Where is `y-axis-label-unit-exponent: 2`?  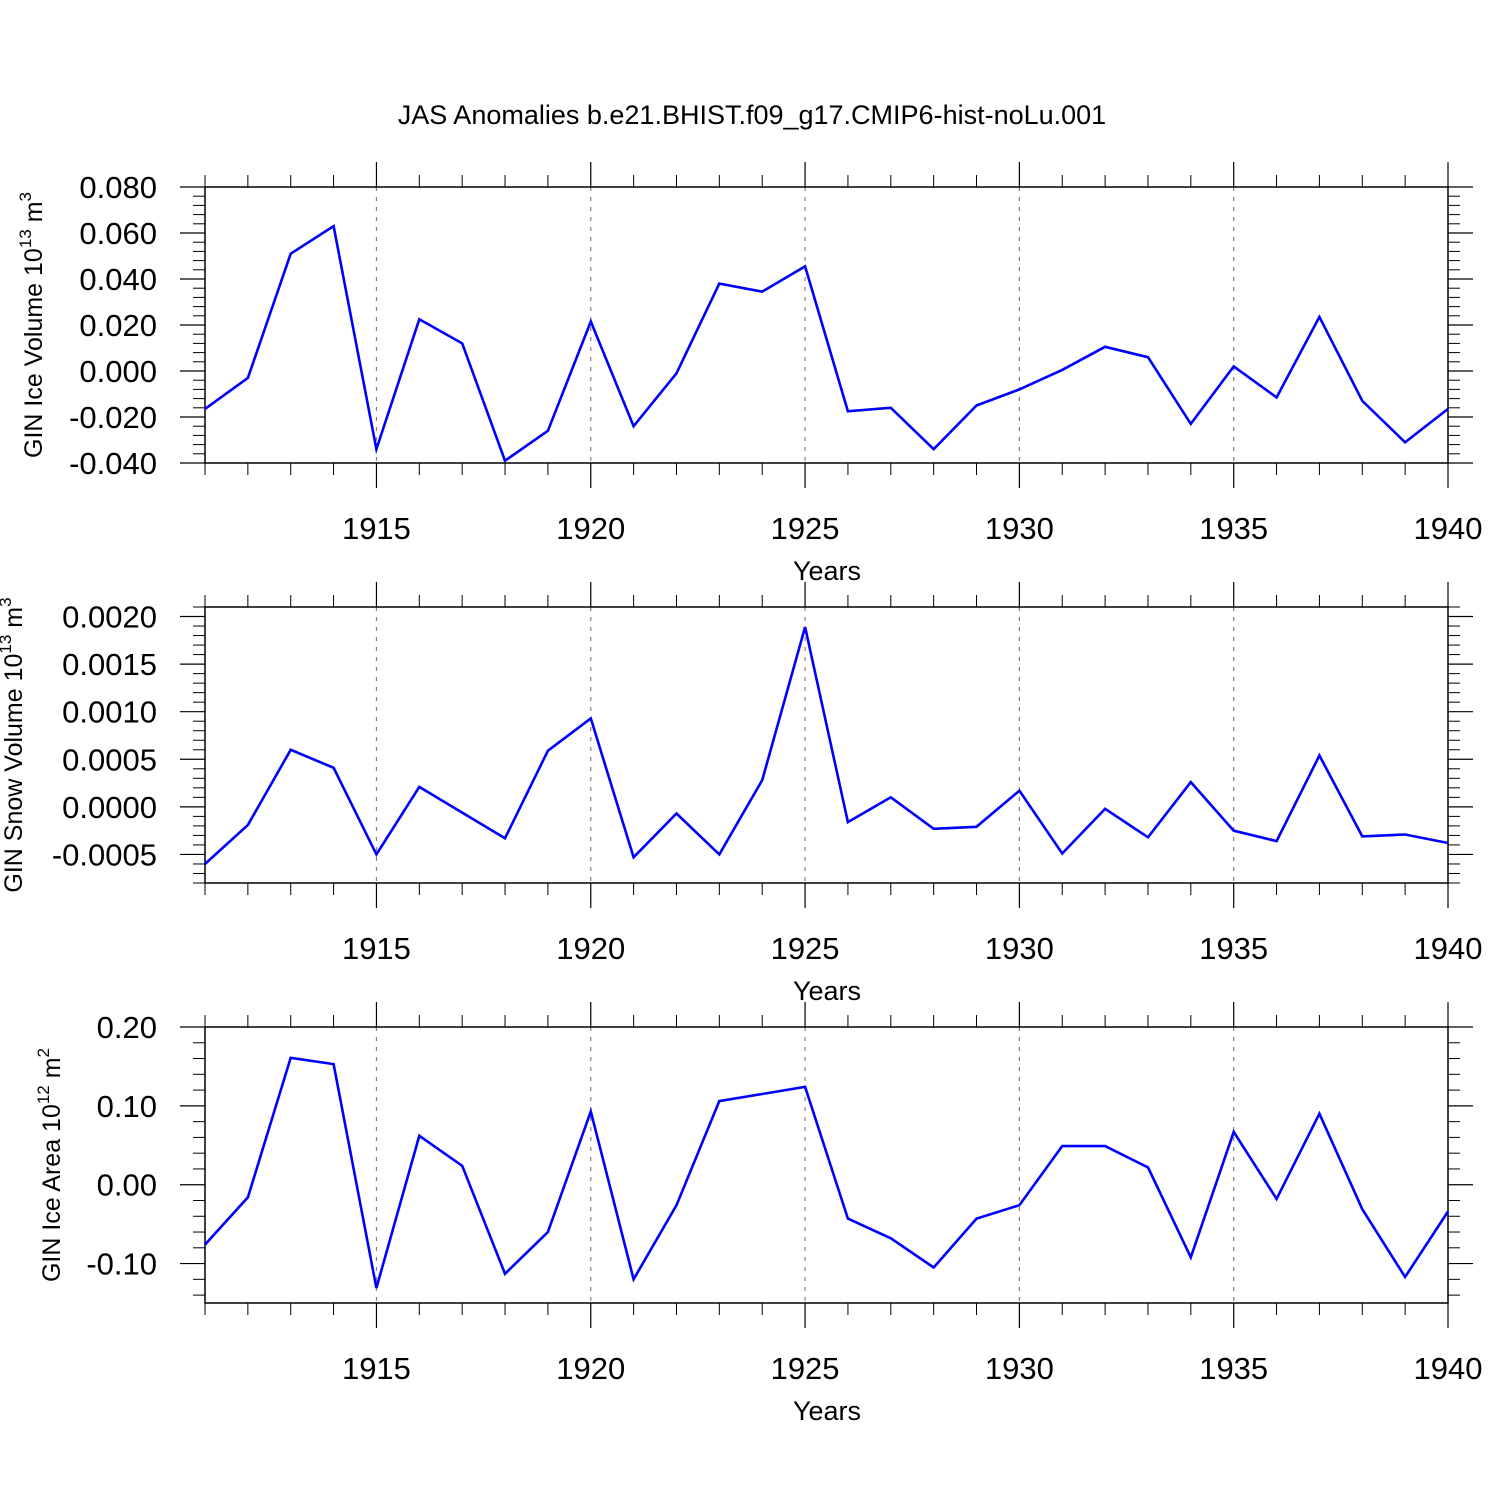 y-axis-label-unit-exponent: 2 is located at coordinates (43, 1052).